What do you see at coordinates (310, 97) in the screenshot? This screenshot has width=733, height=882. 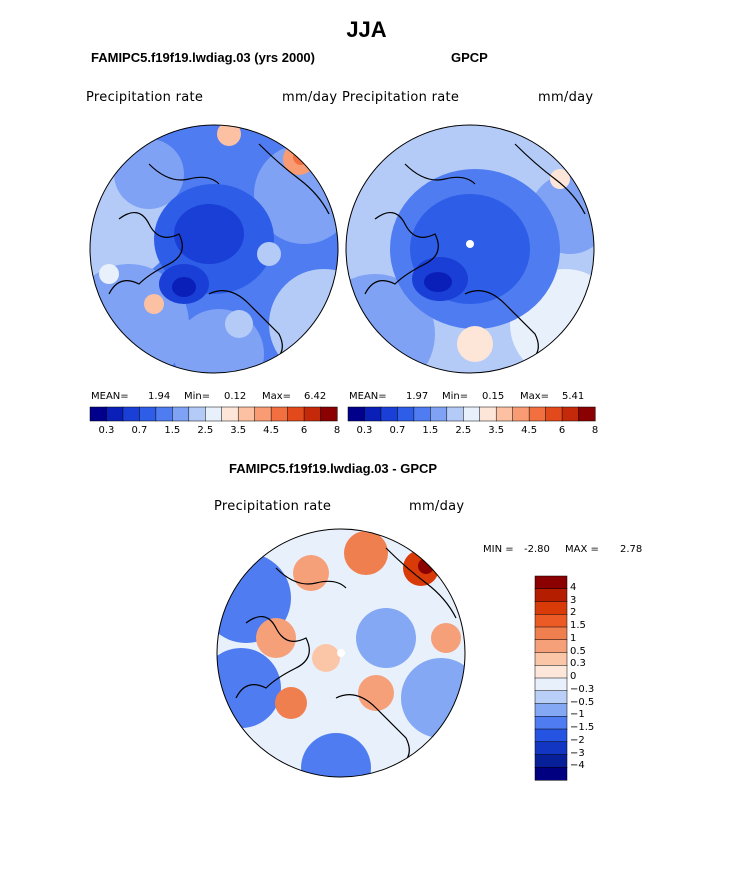 I see `panel1-units: mm/day` at bounding box center [310, 97].